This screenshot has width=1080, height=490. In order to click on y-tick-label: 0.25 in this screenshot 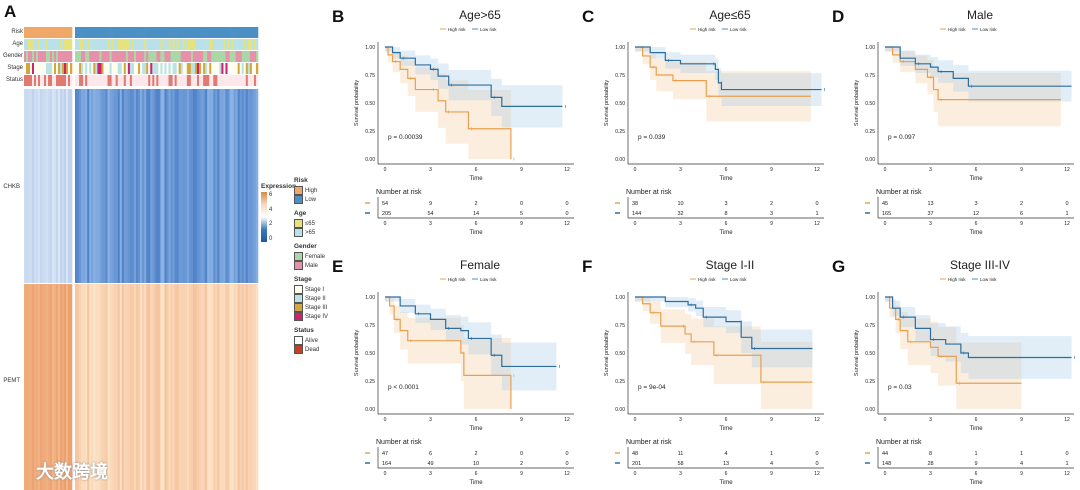, I will do `click(620, 132)`.